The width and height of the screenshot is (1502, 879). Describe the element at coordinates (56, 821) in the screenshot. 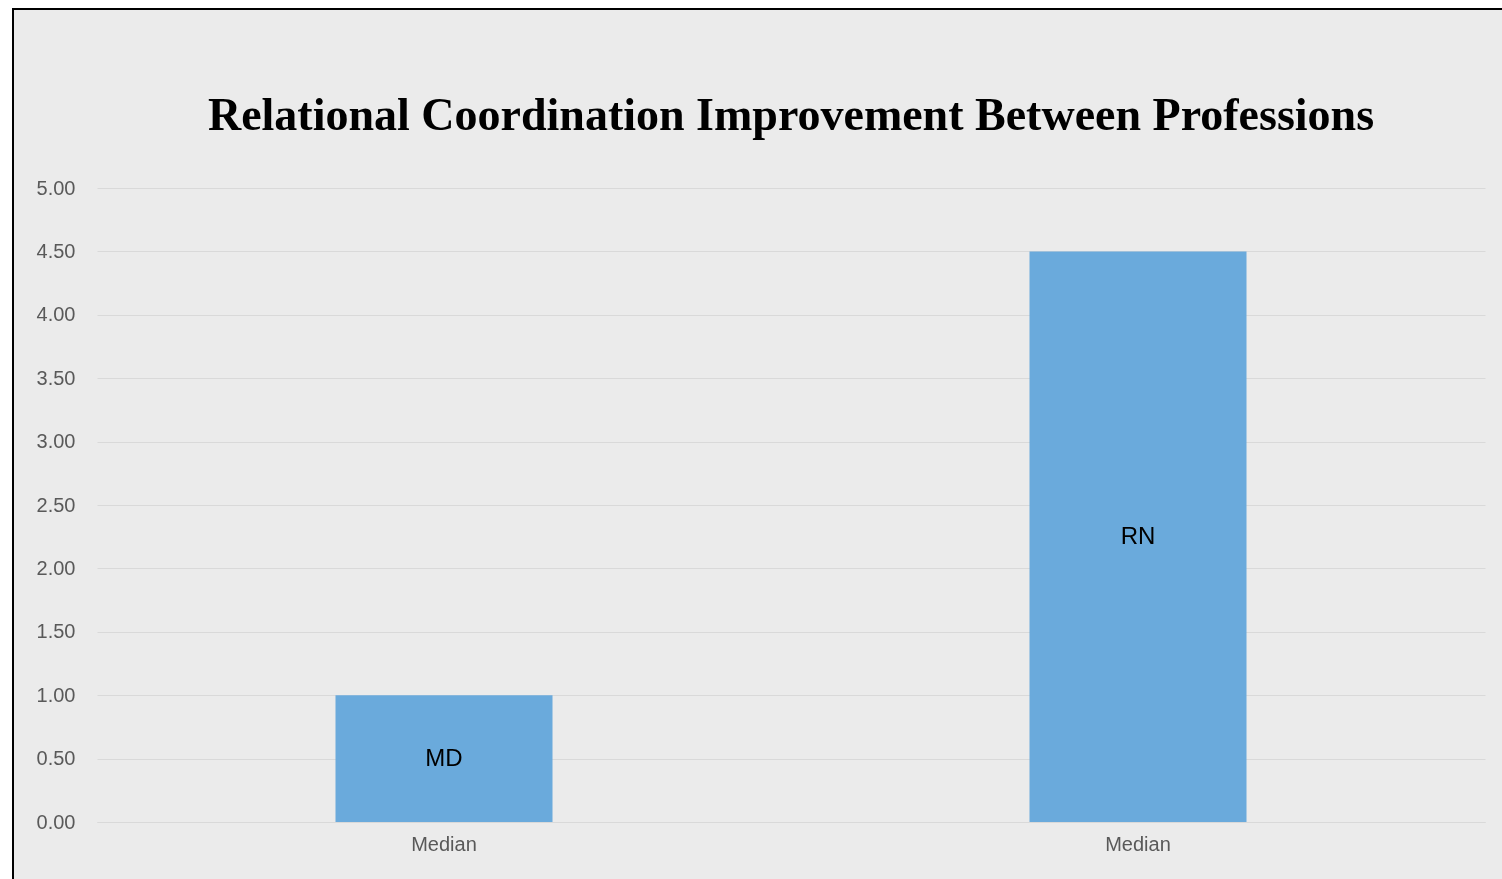

I see `y-tick-label: 0.00` at that location.